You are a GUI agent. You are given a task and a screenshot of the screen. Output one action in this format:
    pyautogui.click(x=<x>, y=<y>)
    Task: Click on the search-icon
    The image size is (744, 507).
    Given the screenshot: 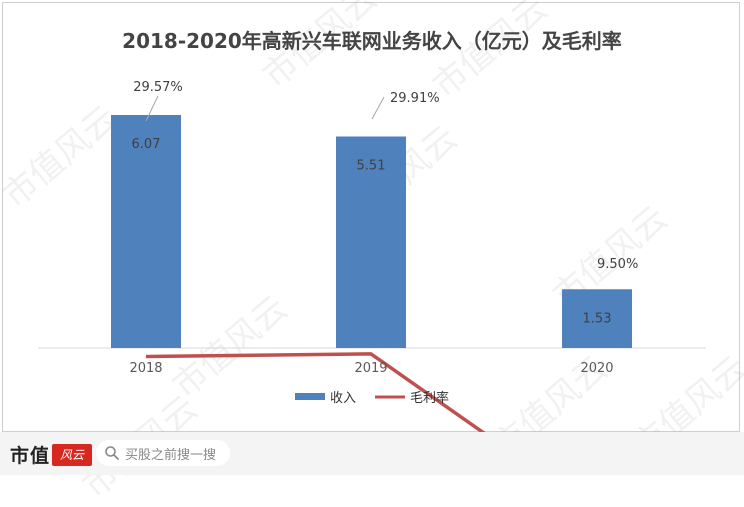 What is the action you would take?
    pyautogui.click(x=112, y=453)
    